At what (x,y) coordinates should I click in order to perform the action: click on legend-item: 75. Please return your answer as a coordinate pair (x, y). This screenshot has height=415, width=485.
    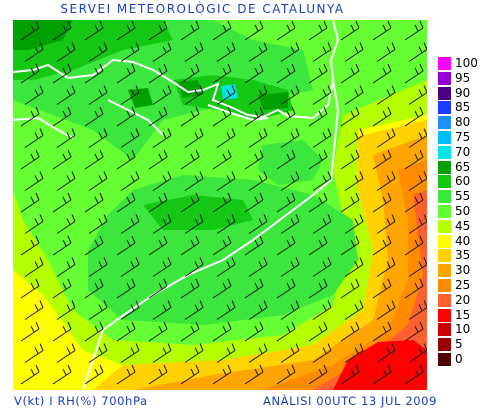
    Looking at the image, I should click on (461, 137).